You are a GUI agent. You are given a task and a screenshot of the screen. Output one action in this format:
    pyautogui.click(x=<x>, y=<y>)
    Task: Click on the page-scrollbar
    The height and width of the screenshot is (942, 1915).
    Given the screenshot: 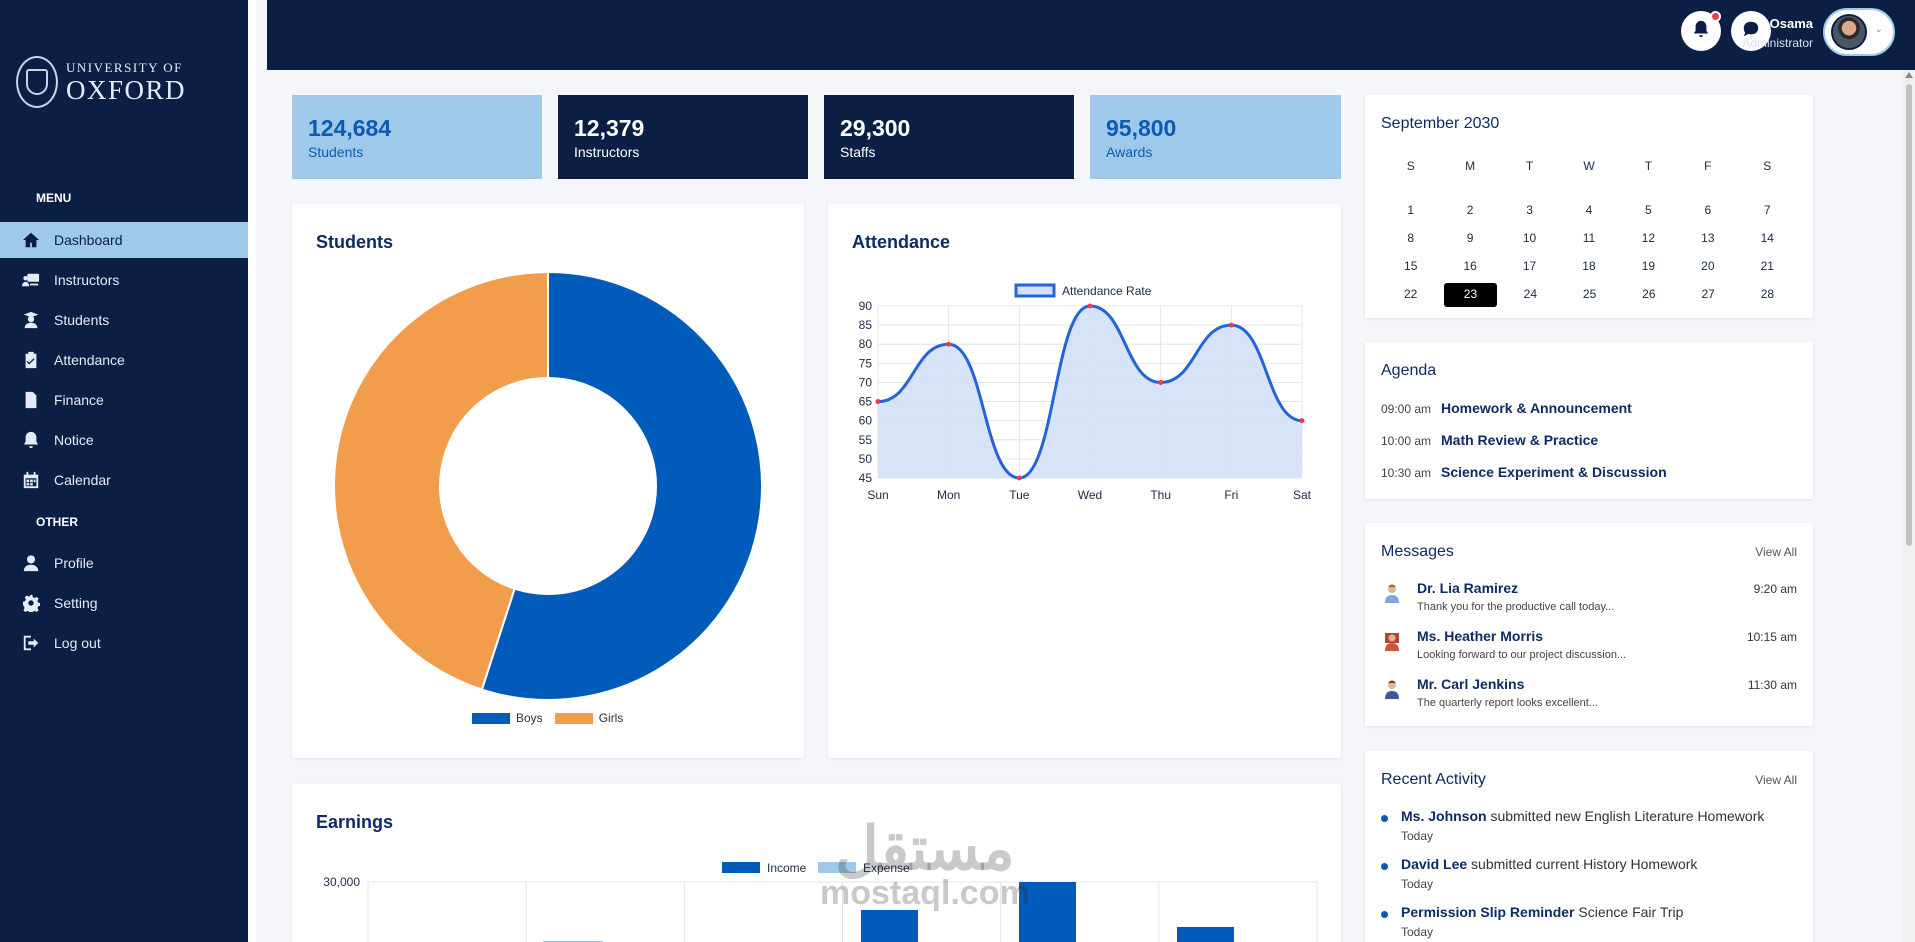 What is the action you would take?
    pyautogui.click(x=1909, y=506)
    